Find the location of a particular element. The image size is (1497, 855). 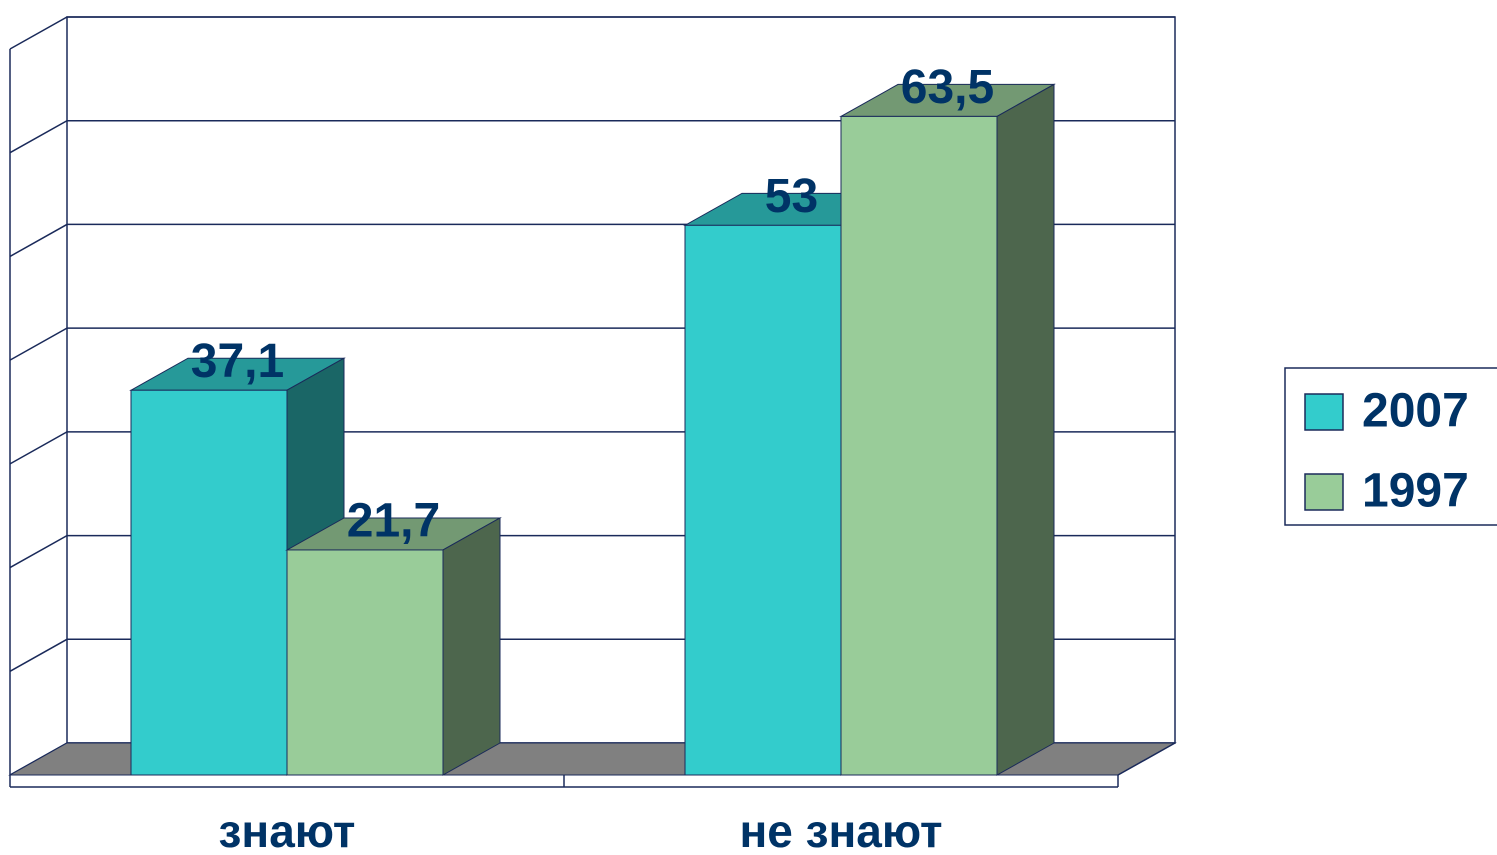

data-label: 37,1 is located at coordinates (237, 361).